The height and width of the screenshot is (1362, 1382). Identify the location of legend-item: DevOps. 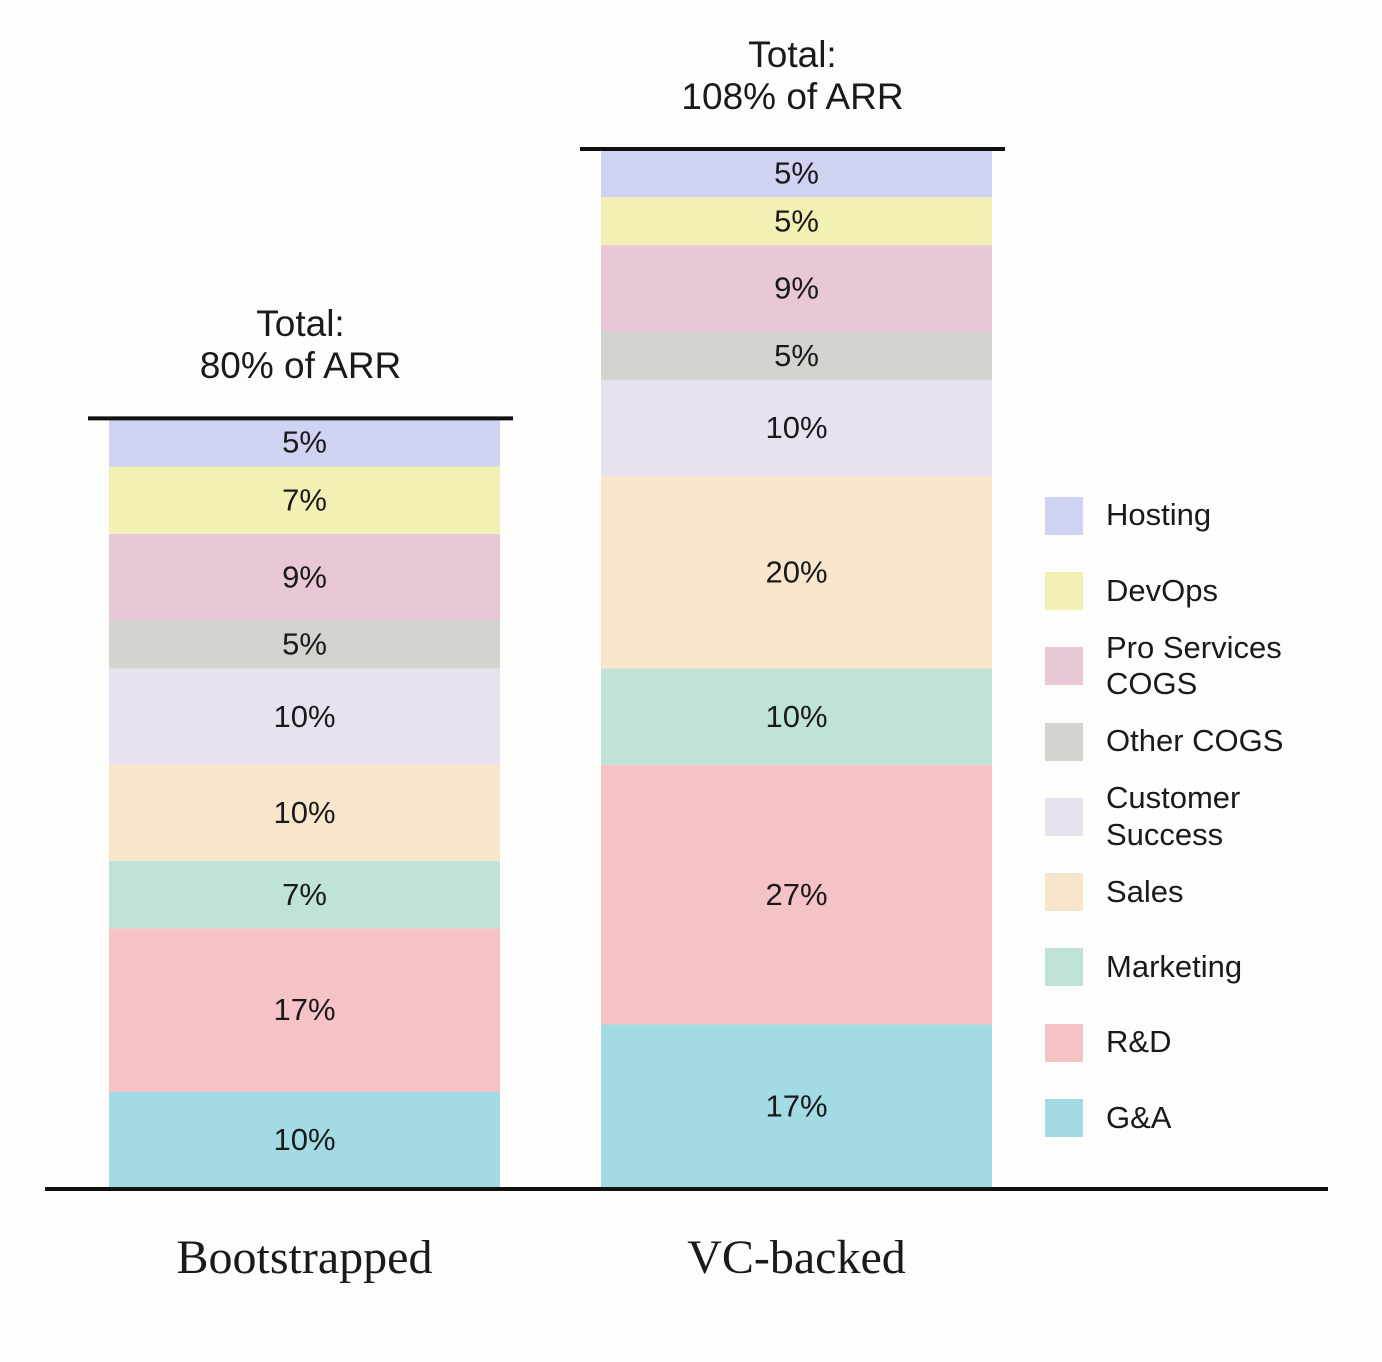
(1180, 590).